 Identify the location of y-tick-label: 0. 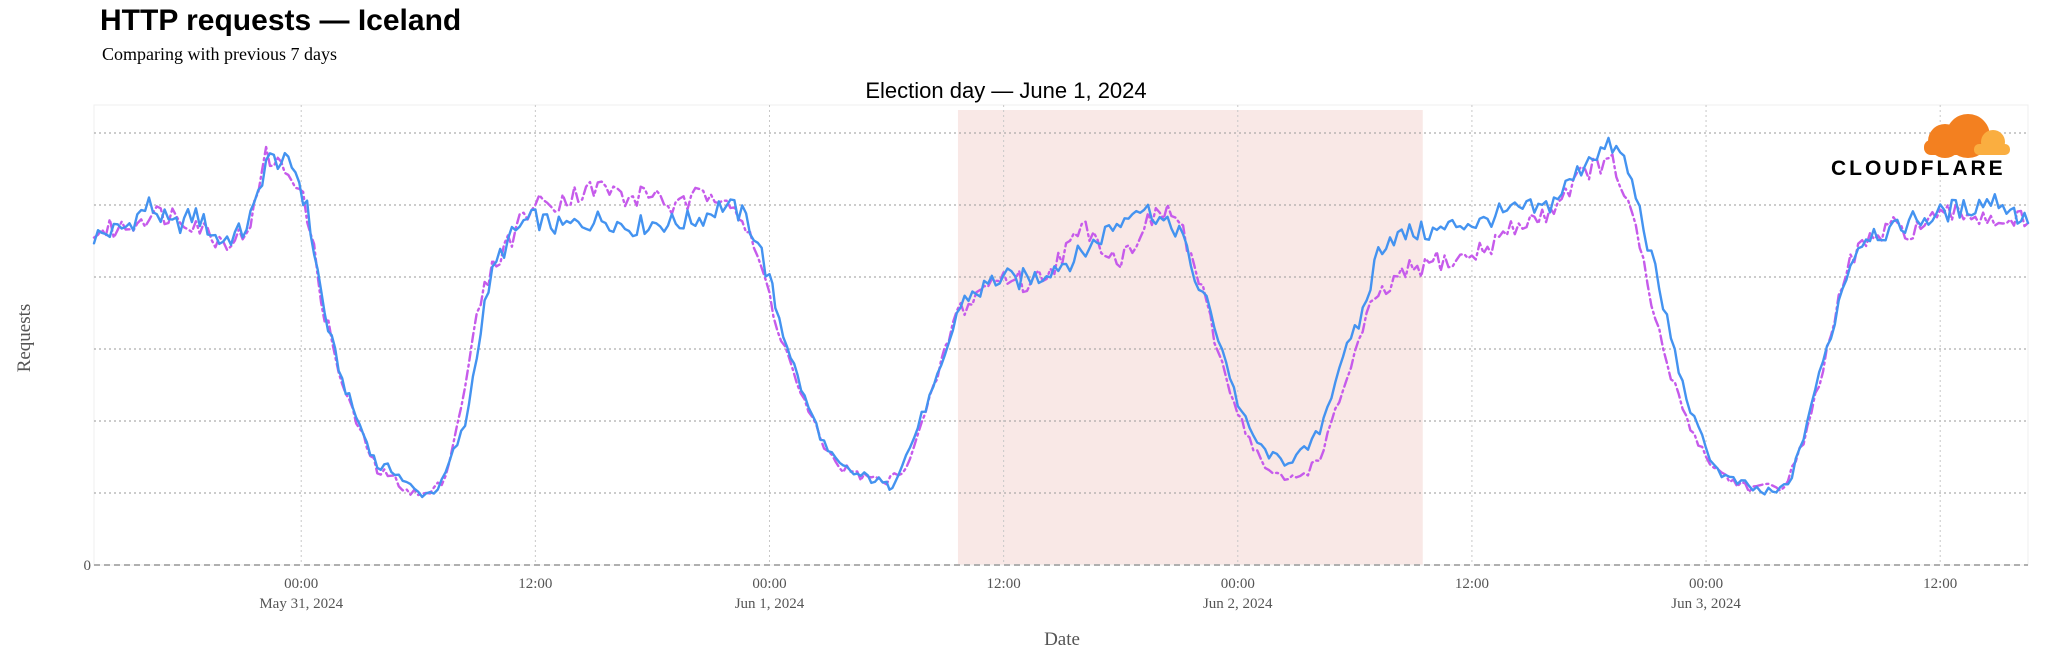
(88, 566).